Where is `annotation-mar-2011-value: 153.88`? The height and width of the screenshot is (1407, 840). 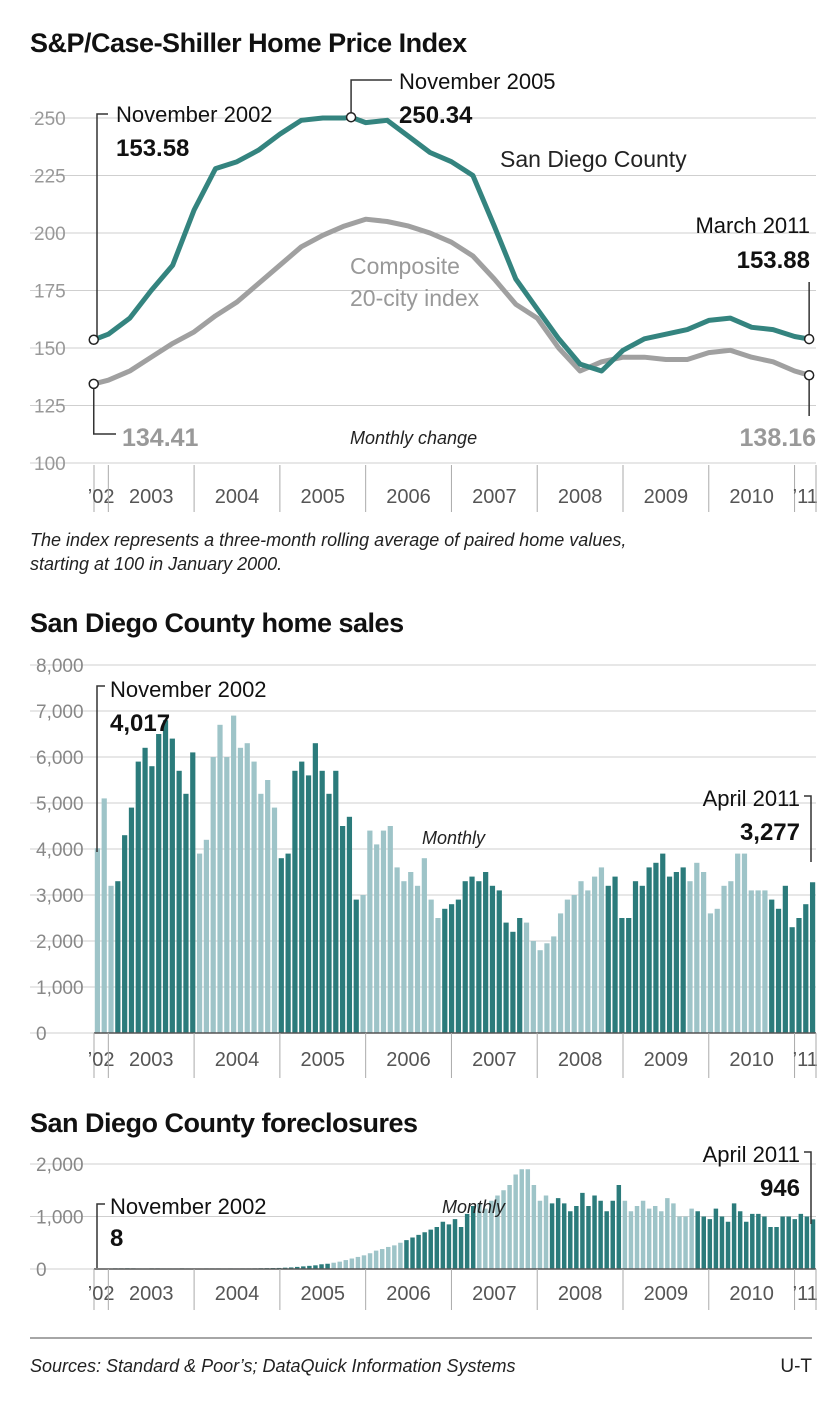 annotation-mar-2011-value: 153.88 is located at coordinates (773, 260).